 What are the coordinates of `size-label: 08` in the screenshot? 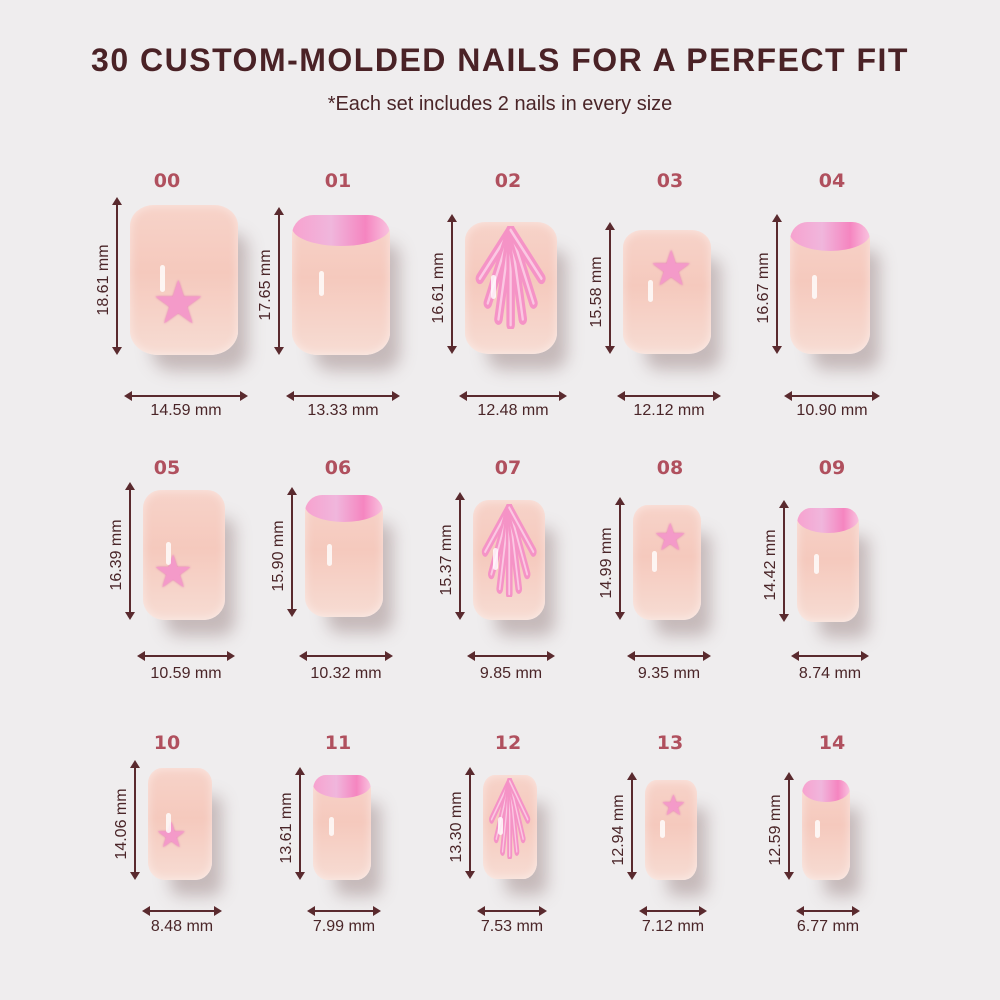 It's located at (670, 468).